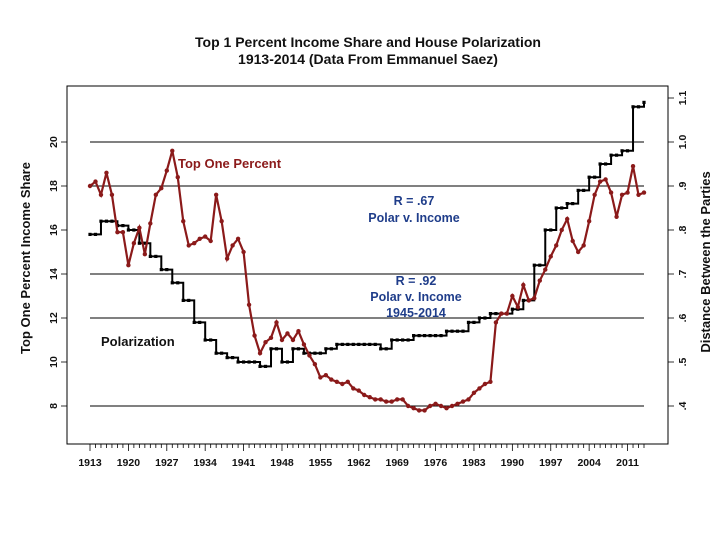 This screenshot has height=540, width=720. What do you see at coordinates (54, 362) in the screenshot?
I see `y-left-tick-label: 10` at bounding box center [54, 362].